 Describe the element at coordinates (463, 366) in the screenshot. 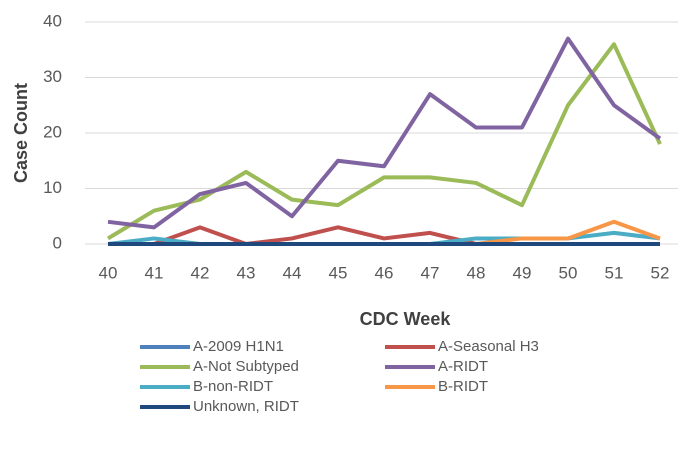

I see `legend-label: A-RIDT` at that location.